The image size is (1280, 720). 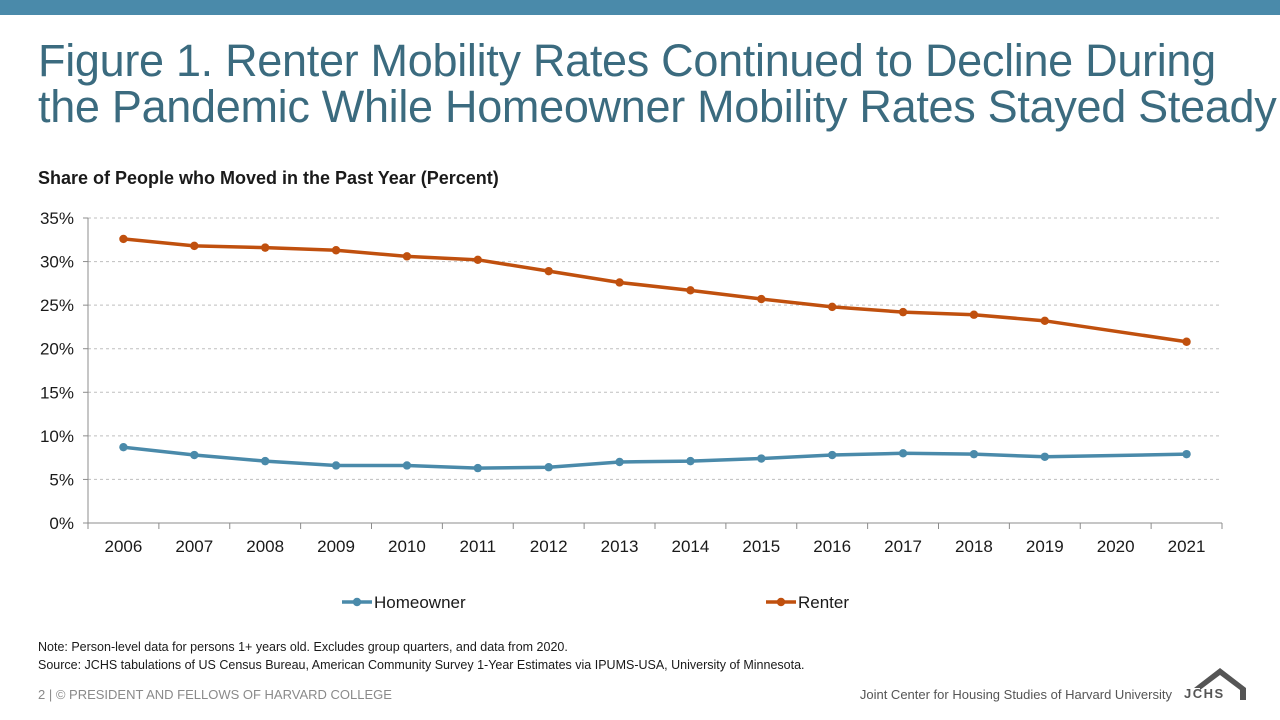 I want to click on x-tick-label-2021: 2021, so click(x=1187, y=546).